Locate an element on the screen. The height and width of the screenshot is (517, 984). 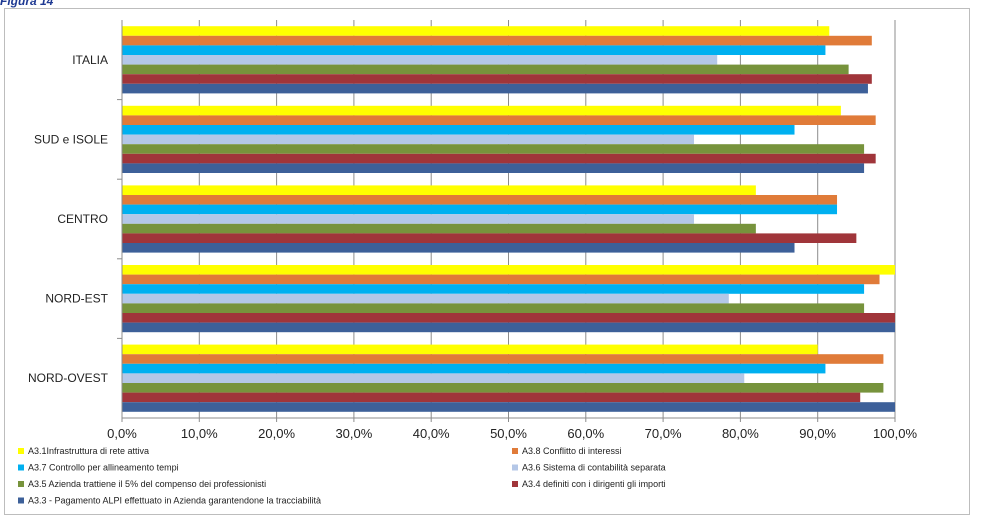
legend-label: A3.6 Sistema di contabilità separata is located at coordinates (594, 468).